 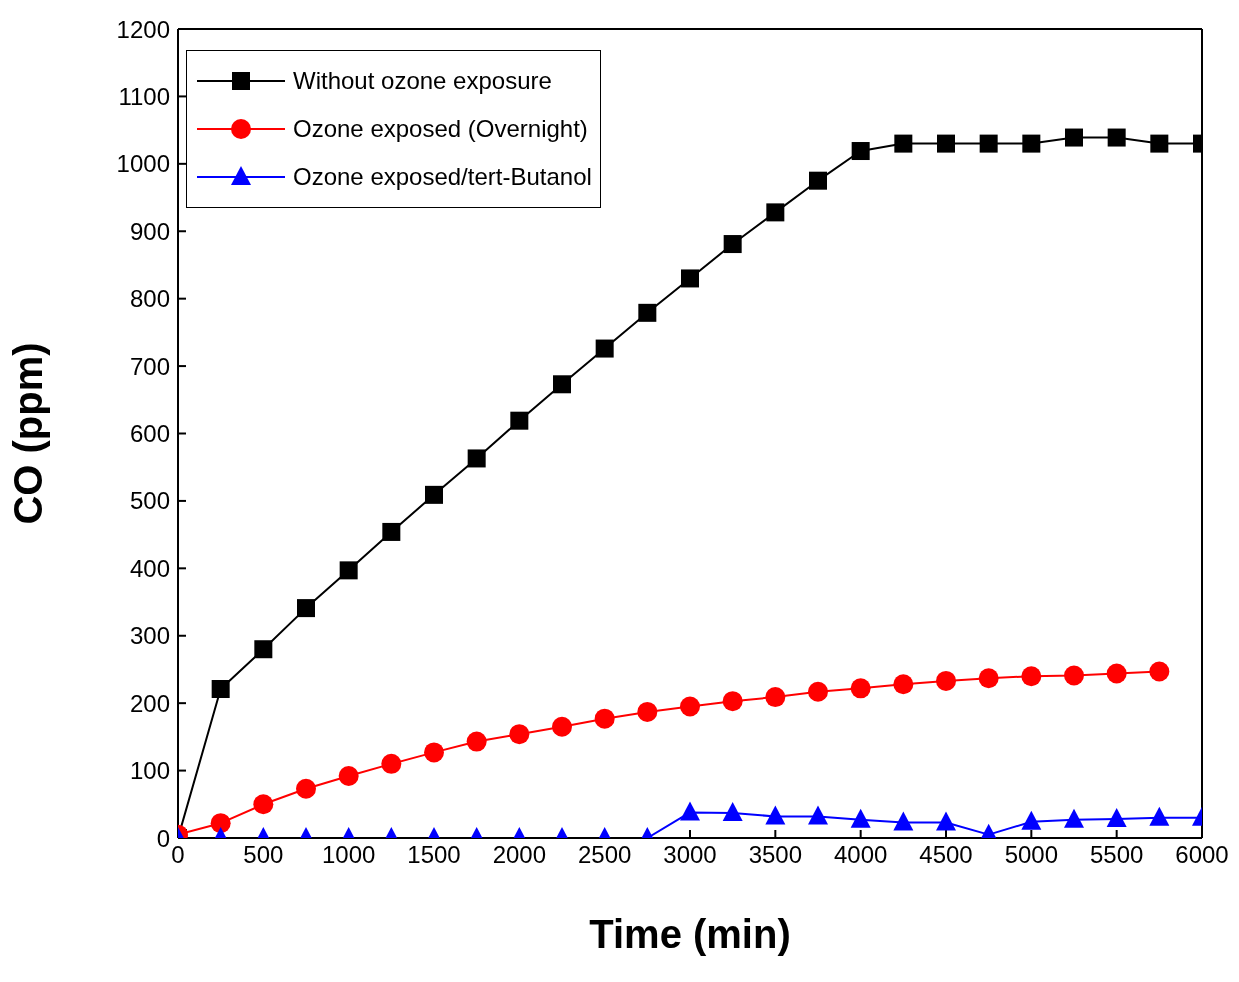 I want to click on y-tick-label: 300, so click(x=149, y=636).